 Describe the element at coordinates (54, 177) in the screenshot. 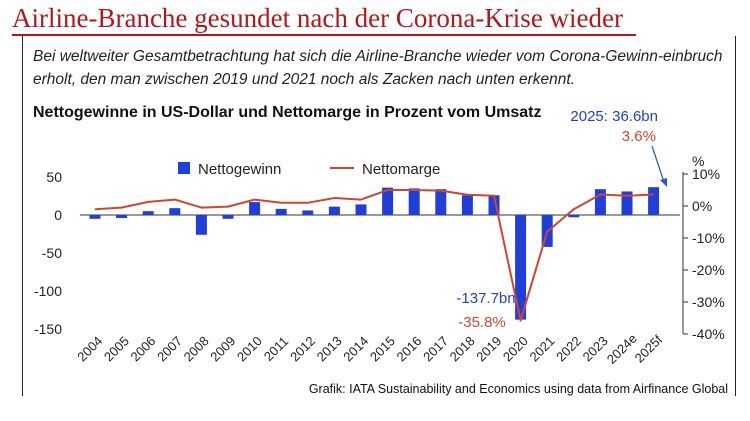

I see `left-axis-tick: 50` at that location.